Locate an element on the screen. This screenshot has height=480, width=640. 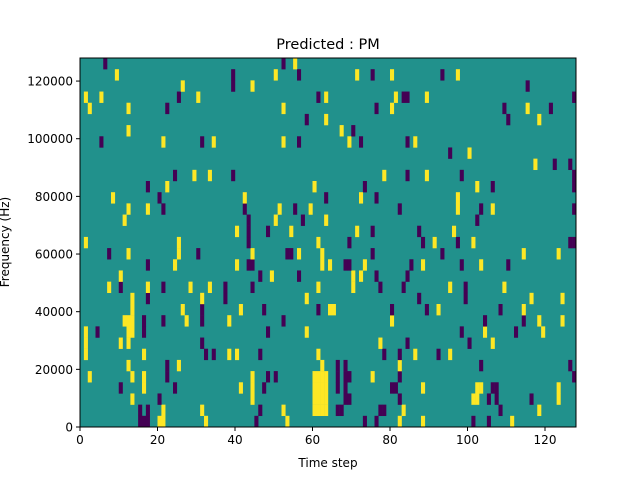
chart-title: Predicted : PM is located at coordinates (327, 45).